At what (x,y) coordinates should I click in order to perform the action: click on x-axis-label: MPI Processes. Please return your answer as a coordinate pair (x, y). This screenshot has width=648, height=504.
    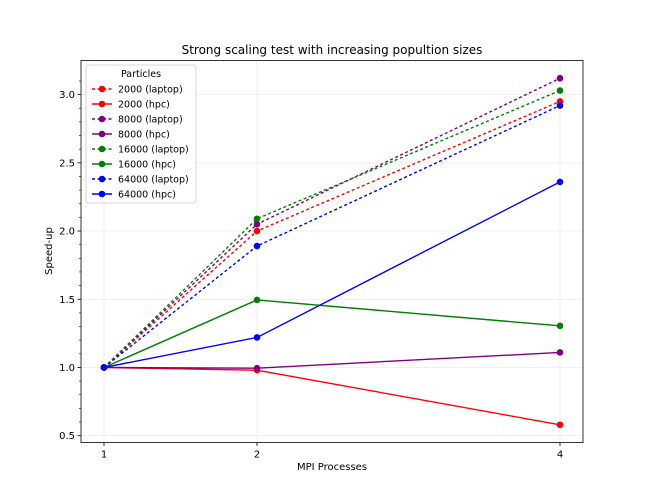
    Looking at the image, I should click on (332, 467).